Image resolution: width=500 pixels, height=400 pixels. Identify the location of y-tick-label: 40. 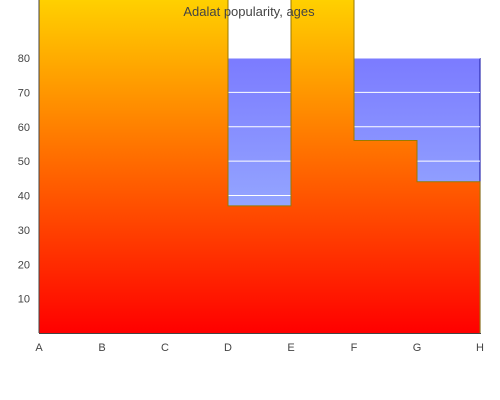
(24, 197).